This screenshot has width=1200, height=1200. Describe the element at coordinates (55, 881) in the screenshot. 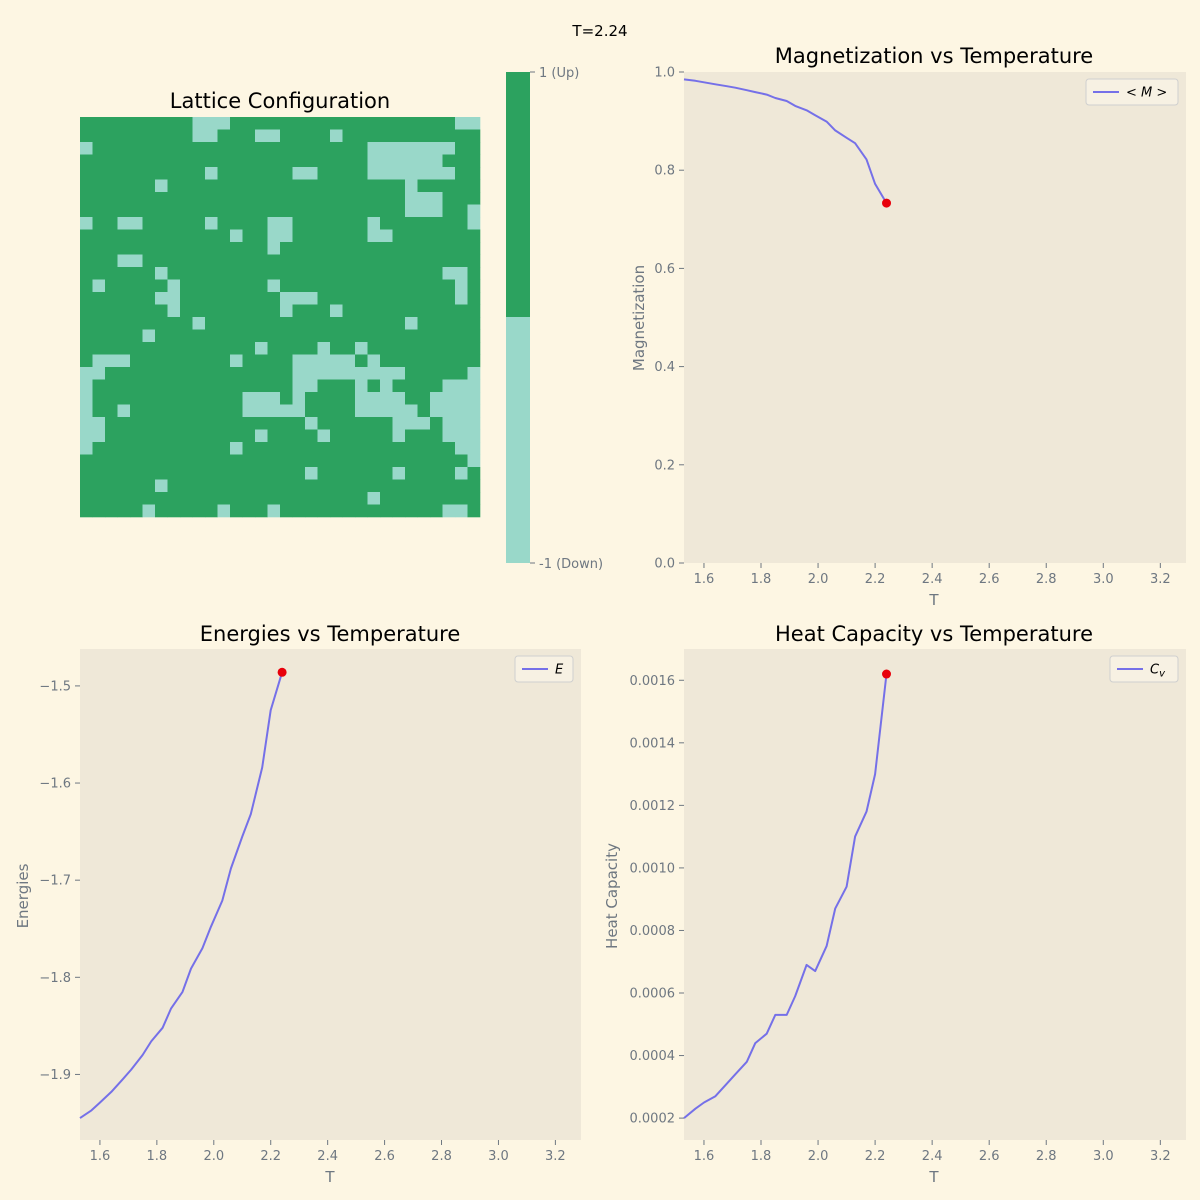

I see `energies-y-tick-label: −1.7` at that location.